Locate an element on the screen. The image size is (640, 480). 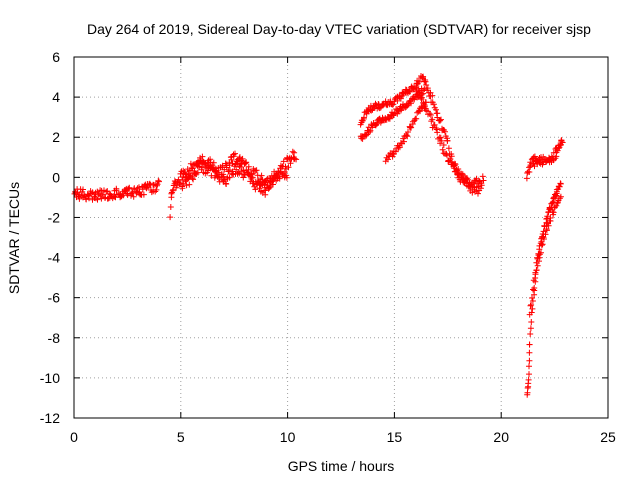
x-axis-label: GPS time / hours is located at coordinates (341, 466).